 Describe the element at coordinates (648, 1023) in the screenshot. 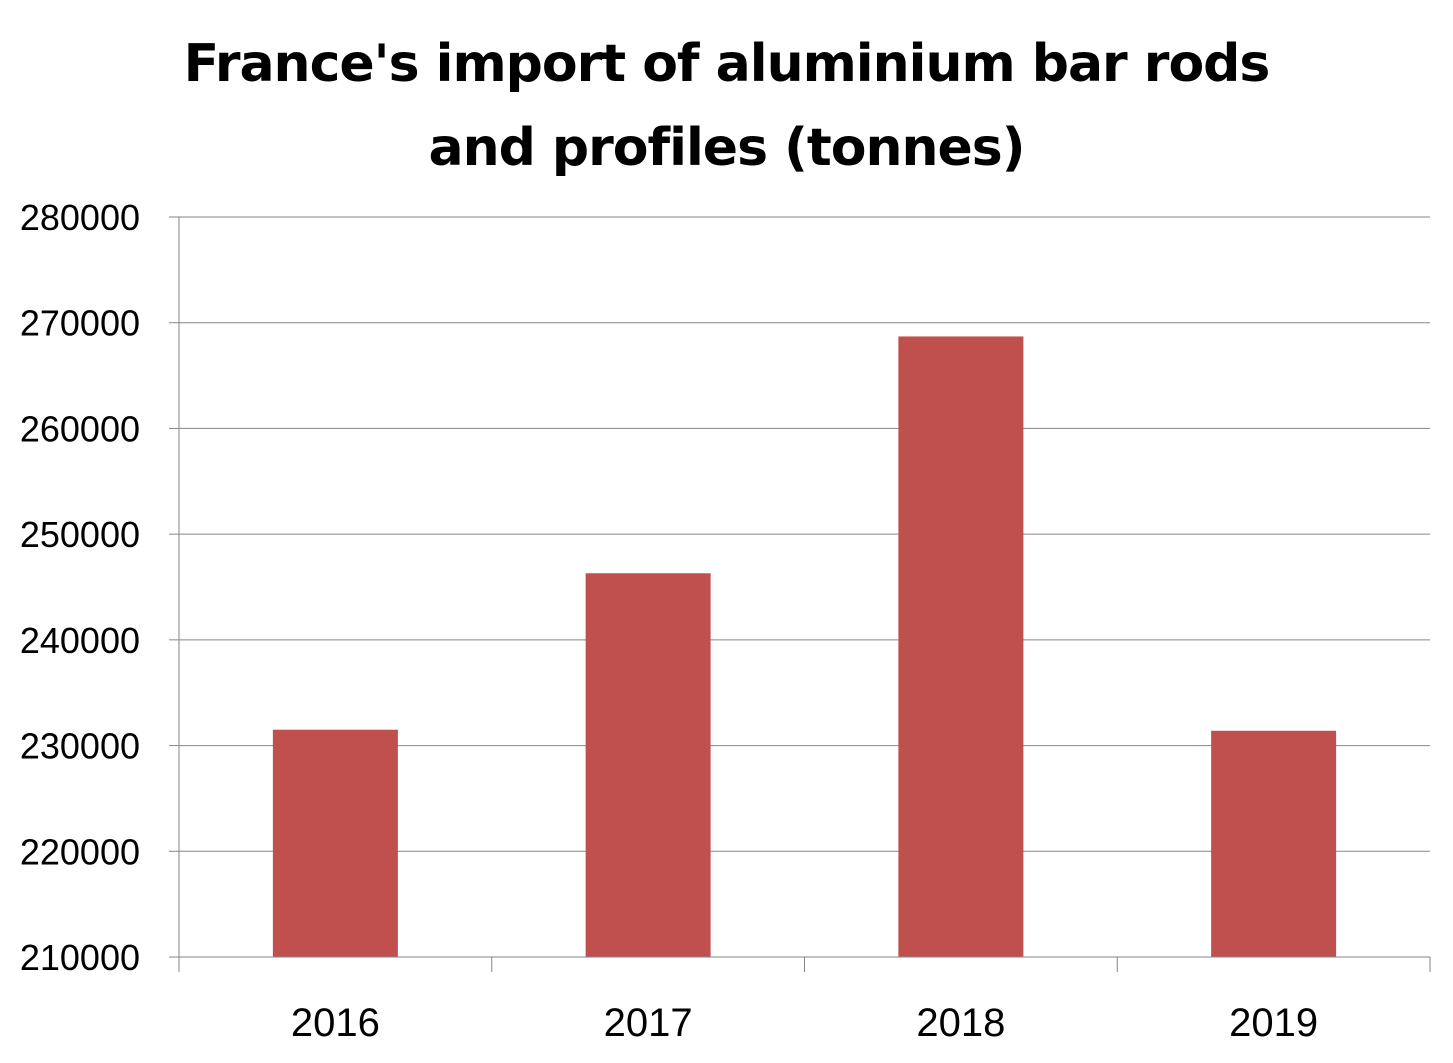

I see `x-tick-label: 2017` at that location.